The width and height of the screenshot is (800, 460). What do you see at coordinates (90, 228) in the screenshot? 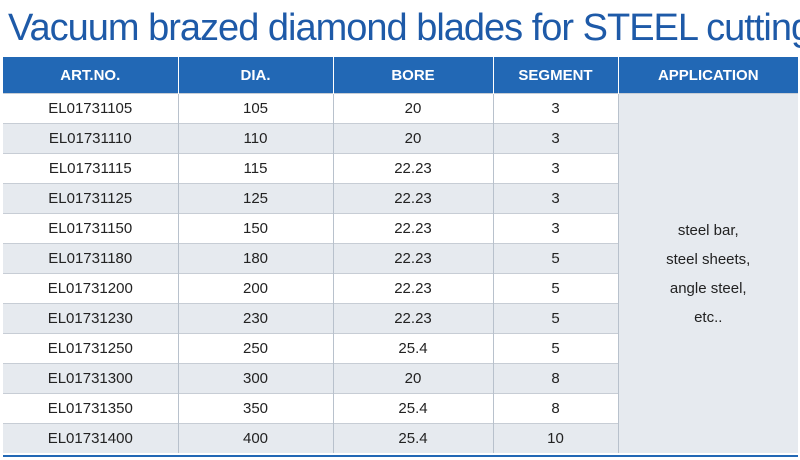
I see `cell-art-no: EL01731150` at bounding box center [90, 228].